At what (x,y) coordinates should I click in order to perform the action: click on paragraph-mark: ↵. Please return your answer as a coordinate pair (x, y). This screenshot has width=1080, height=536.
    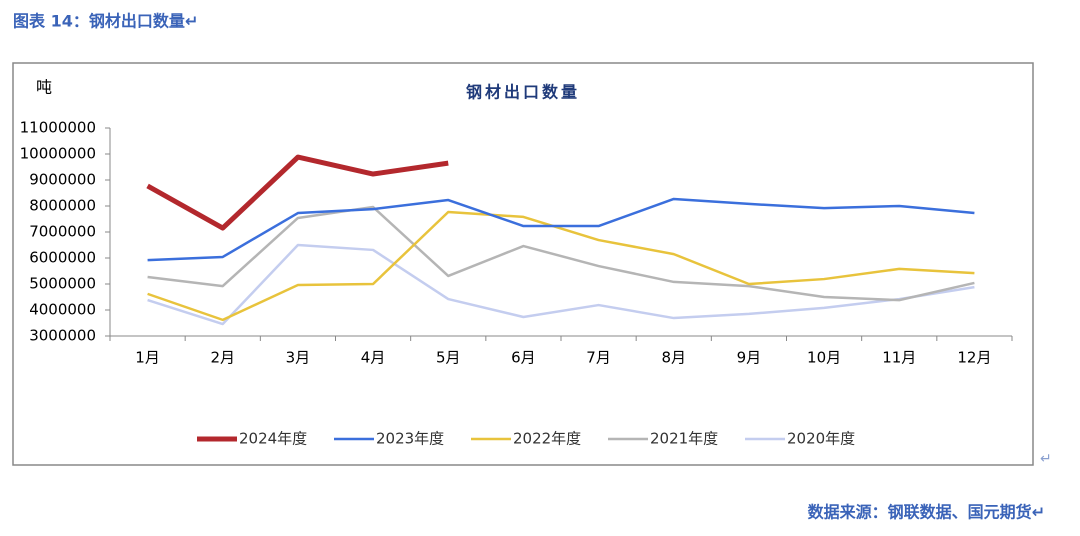
    Looking at the image, I should click on (1046, 459).